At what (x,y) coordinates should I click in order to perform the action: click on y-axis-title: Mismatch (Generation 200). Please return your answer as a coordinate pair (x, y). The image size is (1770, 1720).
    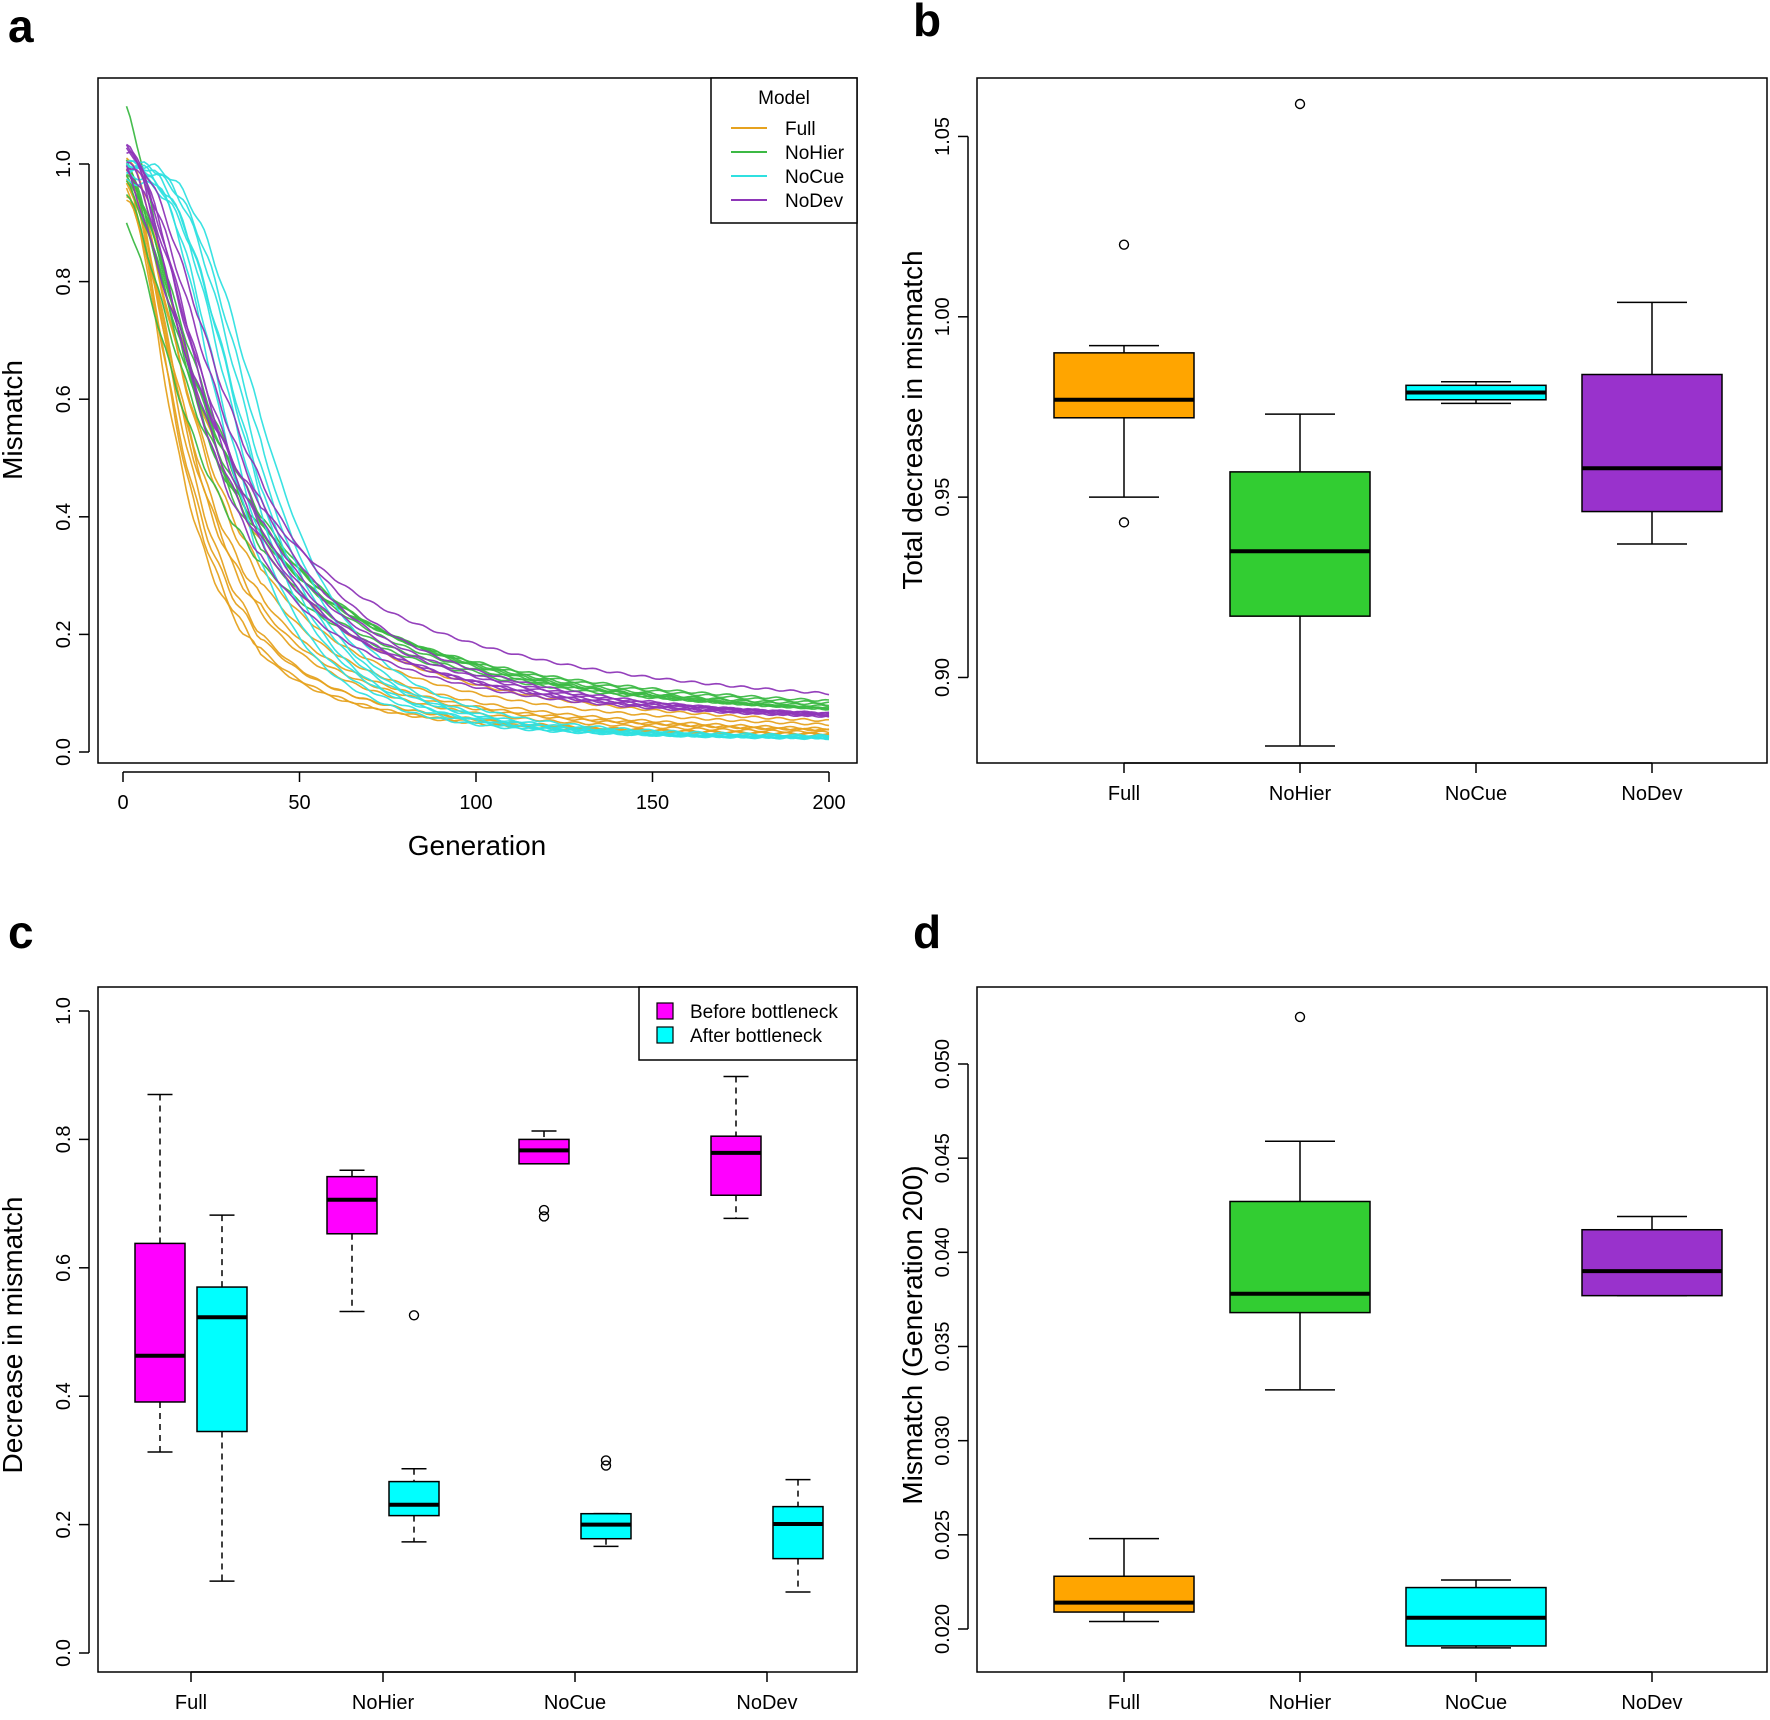
    Looking at the image, I should click on (912, 1334).